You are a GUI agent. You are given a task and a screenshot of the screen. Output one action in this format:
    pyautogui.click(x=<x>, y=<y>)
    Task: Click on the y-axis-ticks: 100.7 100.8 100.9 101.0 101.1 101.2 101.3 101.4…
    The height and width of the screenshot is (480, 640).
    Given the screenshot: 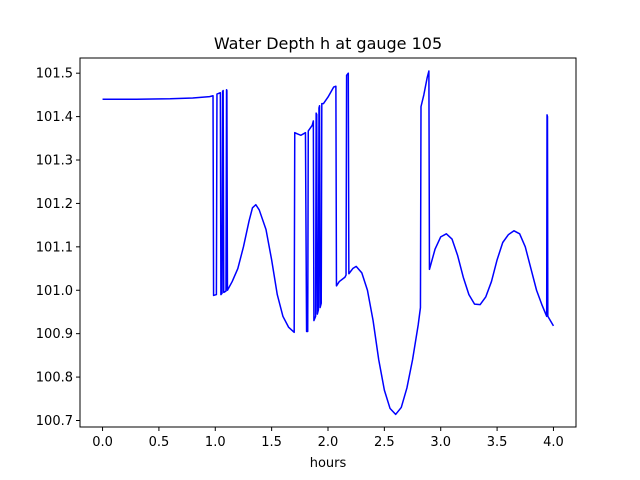 What is the action you would take?
    pyautogui.click(x=58, y=248)
    